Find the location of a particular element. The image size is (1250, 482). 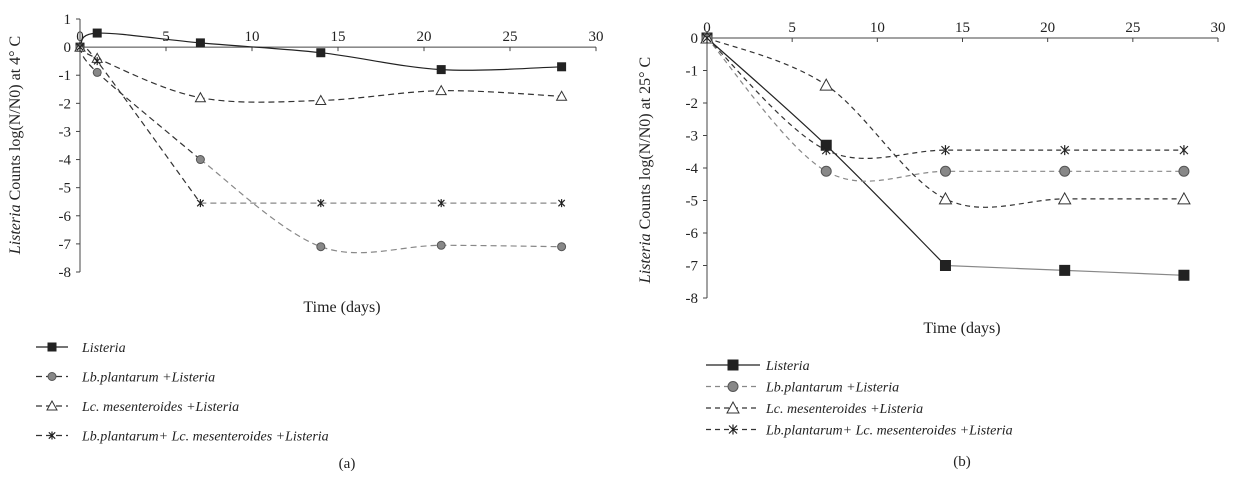

y-axis-label-rest: Counts log(N/N0) at 25° C is located at coordinates (645, 145).